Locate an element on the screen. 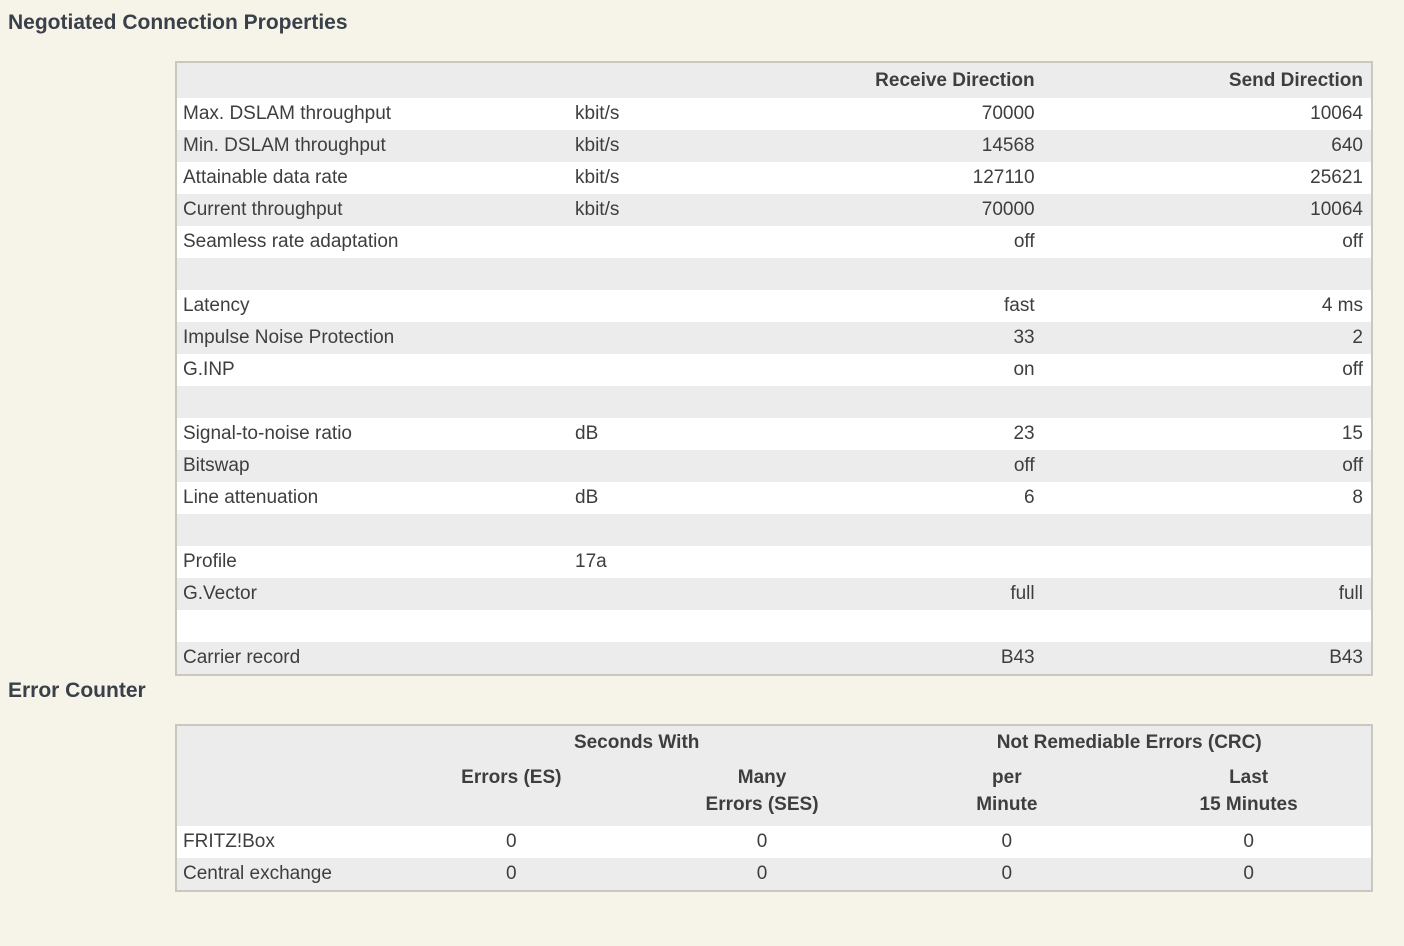 The width and height of the screenshot is (1404, 946). column-header-receive-direction: Receive Direction is located at coordinates (878, 80).